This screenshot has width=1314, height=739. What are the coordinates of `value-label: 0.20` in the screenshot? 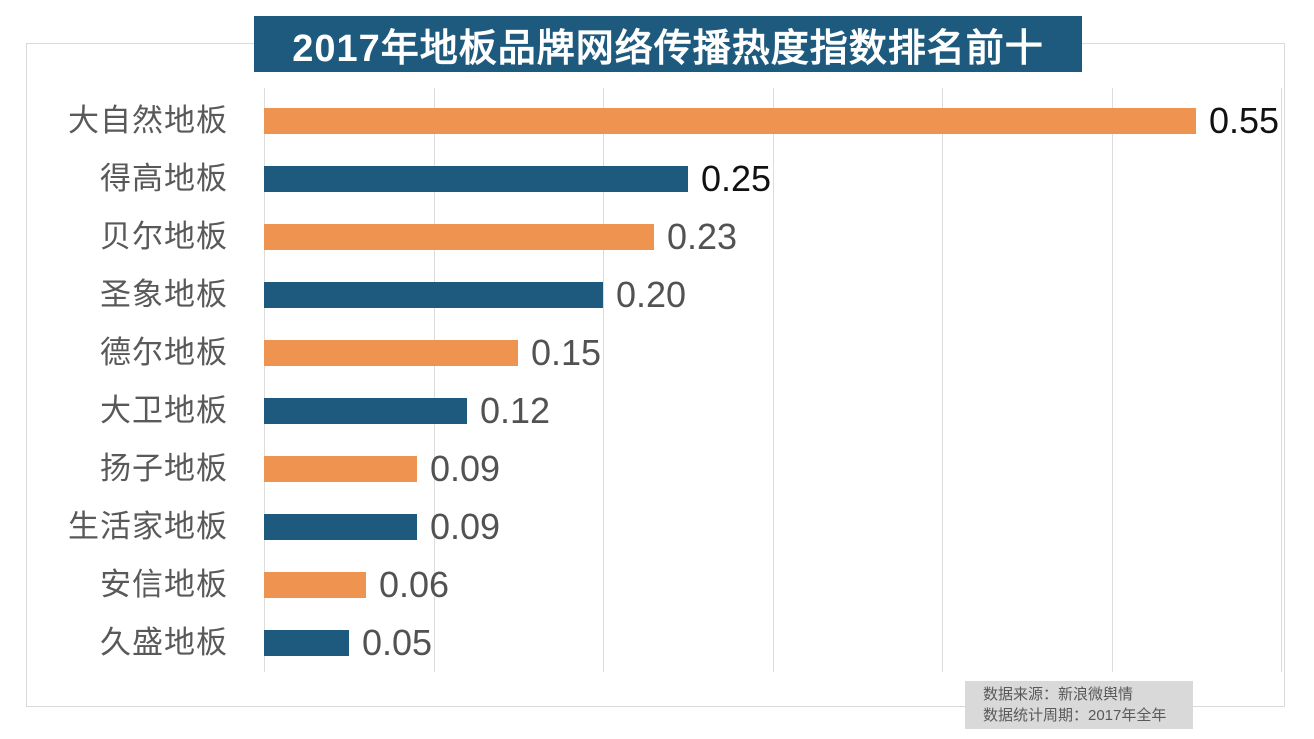 It's located at (651, 294).